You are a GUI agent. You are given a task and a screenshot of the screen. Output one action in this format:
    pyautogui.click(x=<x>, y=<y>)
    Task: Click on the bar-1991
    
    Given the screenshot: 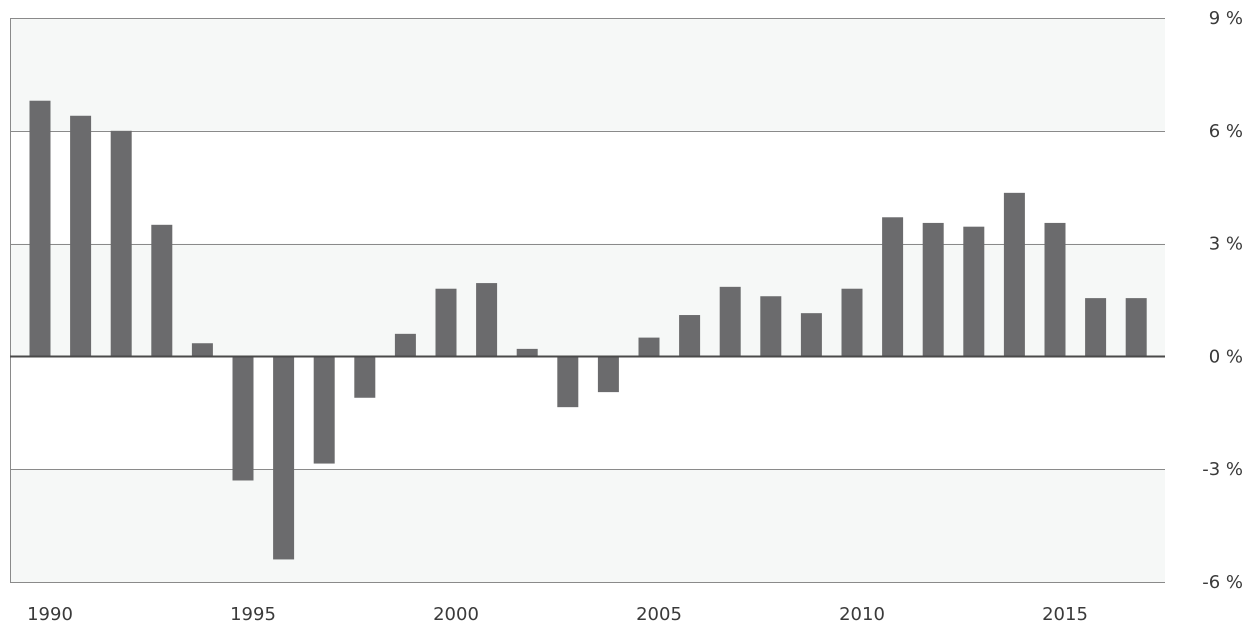 What is the action you would take?
    pyautogui.click(x=81, y=236)
    